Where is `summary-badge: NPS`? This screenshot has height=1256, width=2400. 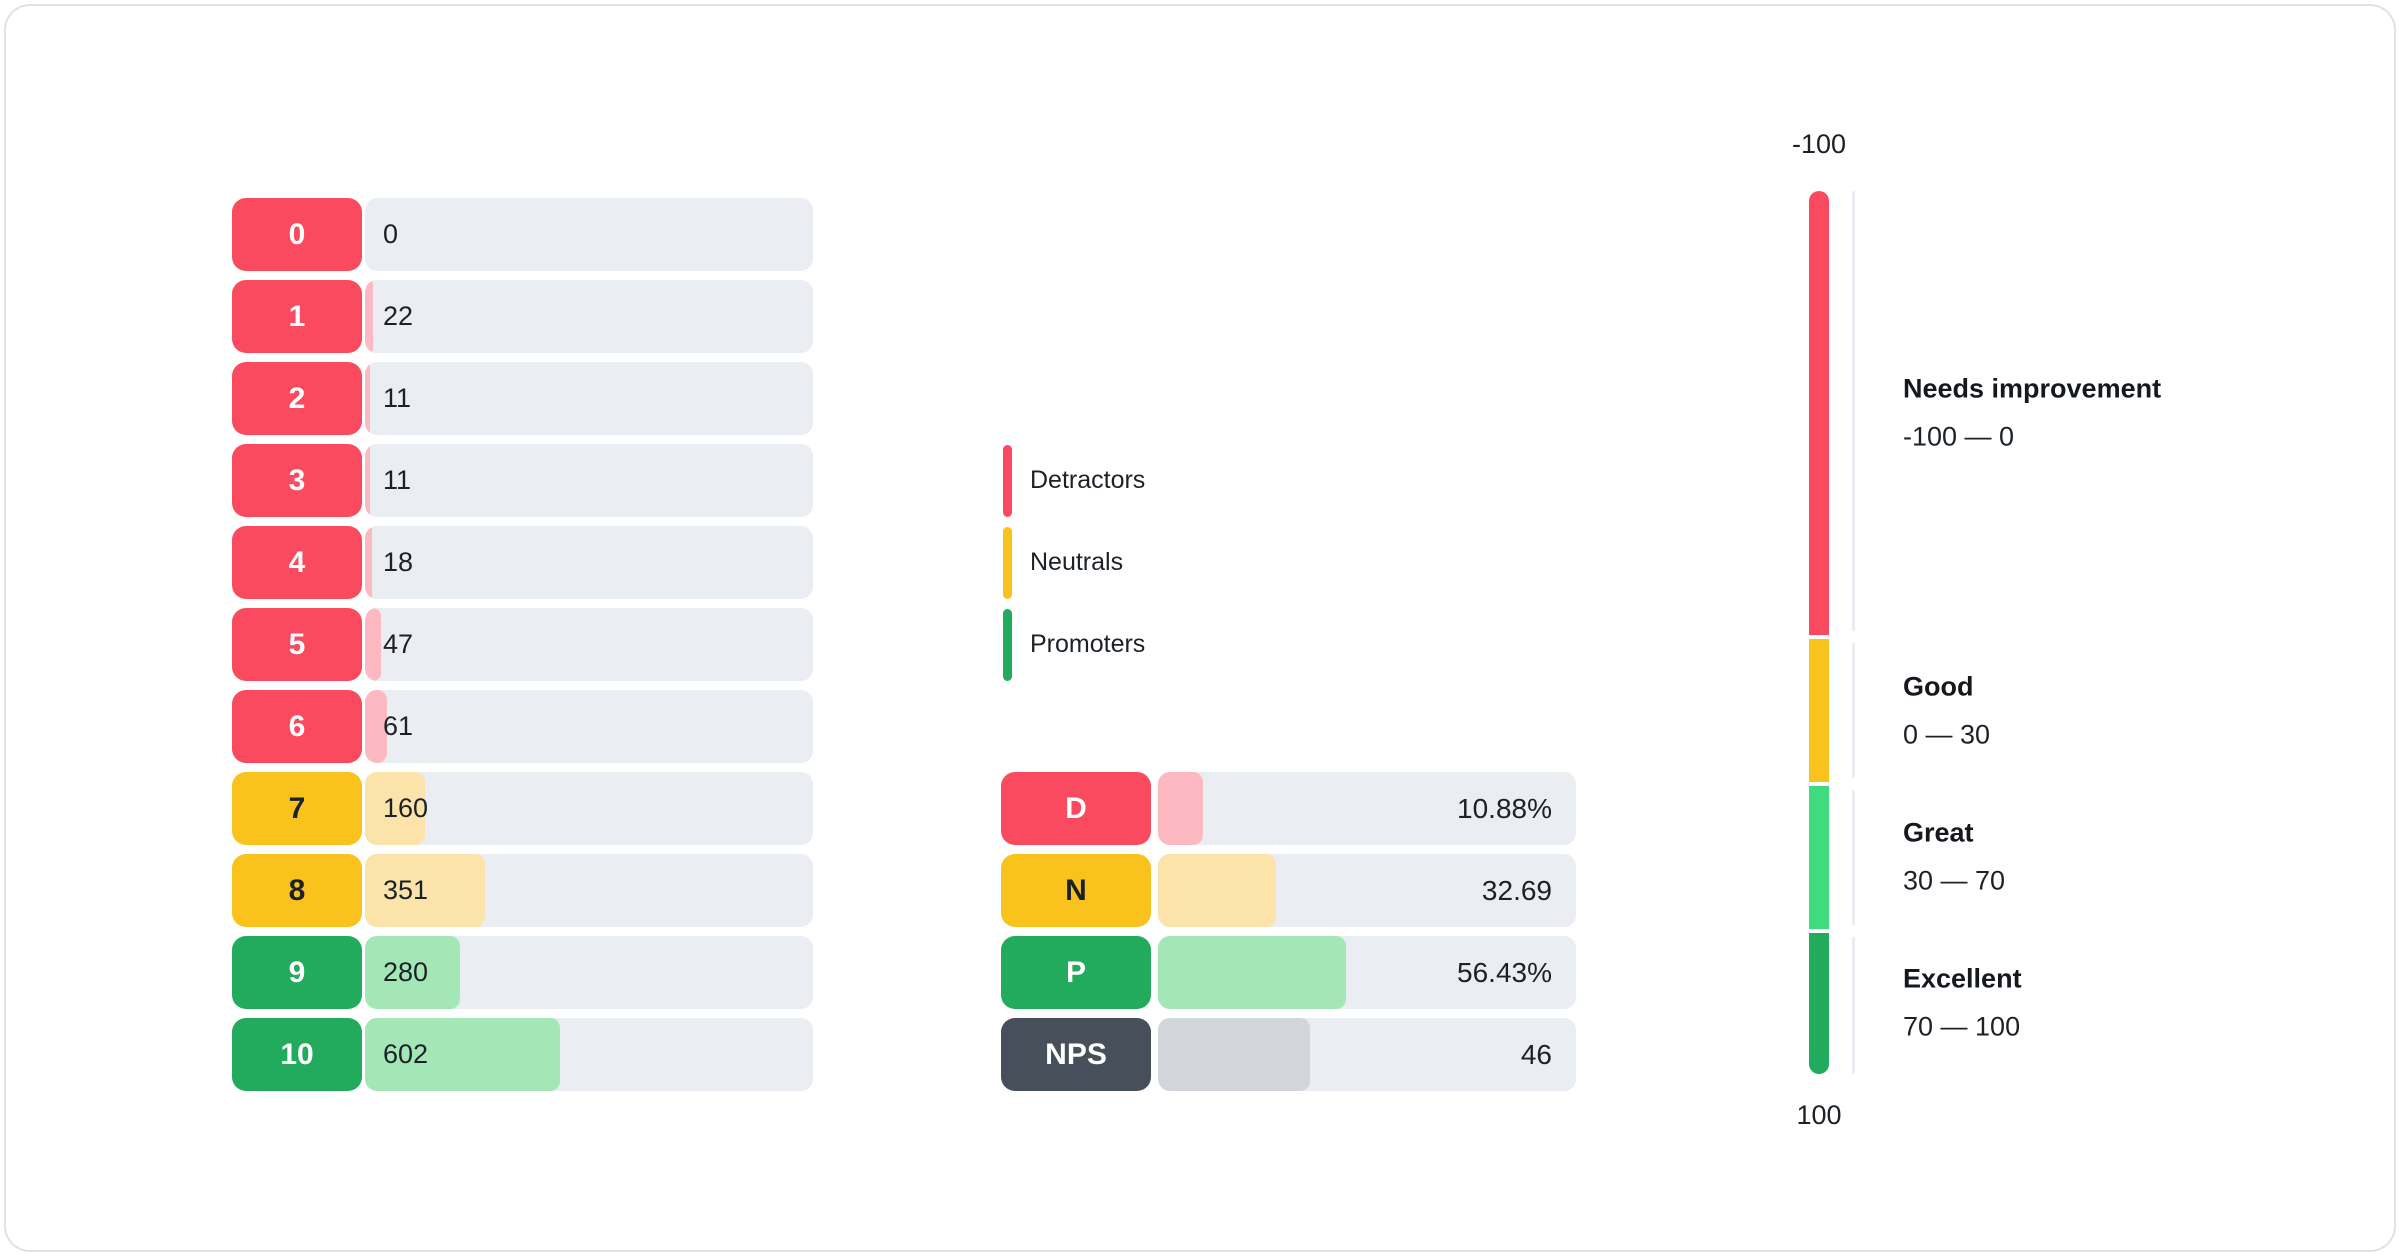
summary-badge: NPS is located at coordinates (1076, 1054).